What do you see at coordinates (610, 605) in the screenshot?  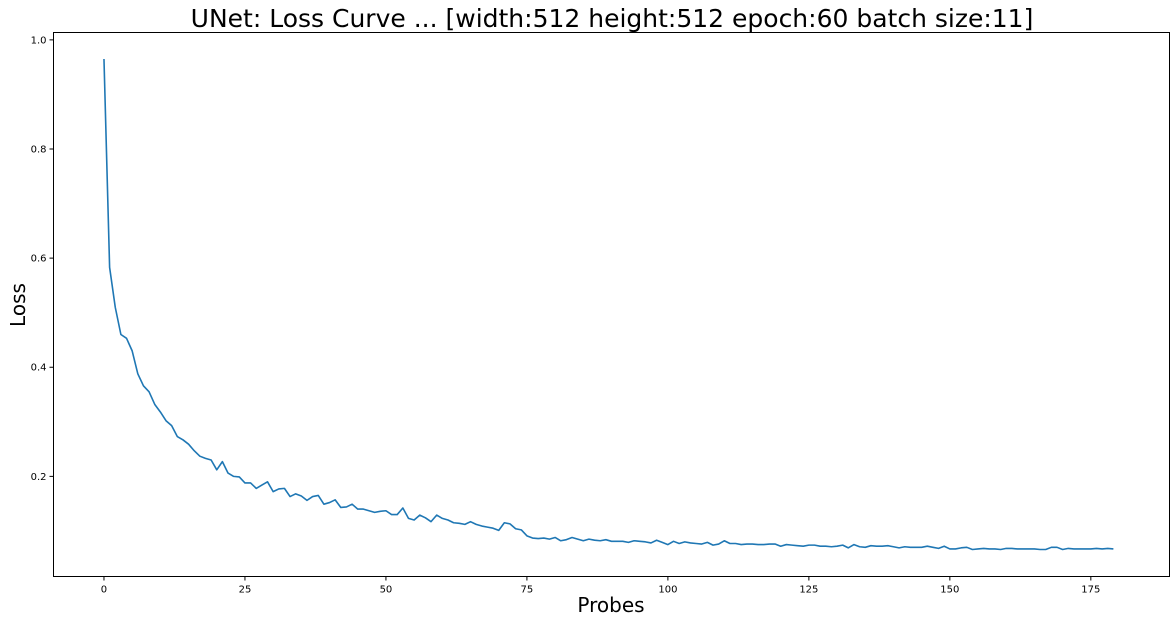 I see `x-axis-label: Probes` at bounding box center [610, 605].